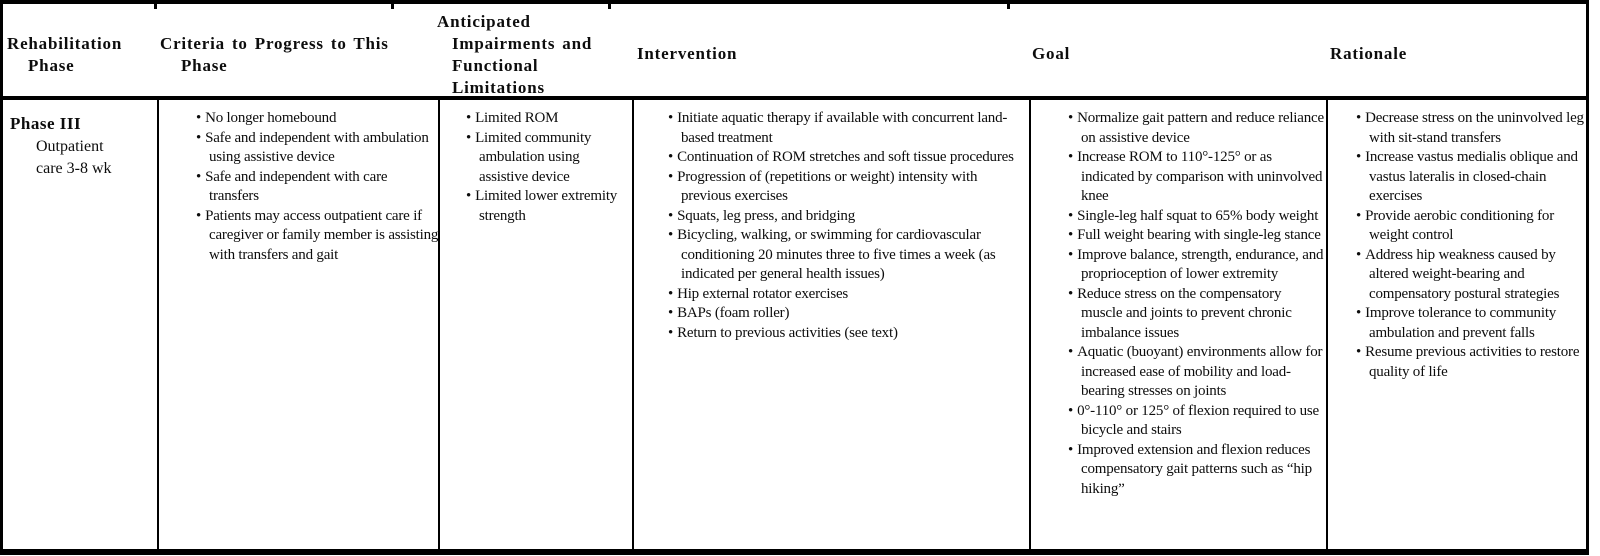  Describe the element at coordinates (794, 552) in the screenshot. I see `table-bottom-border` at that location.